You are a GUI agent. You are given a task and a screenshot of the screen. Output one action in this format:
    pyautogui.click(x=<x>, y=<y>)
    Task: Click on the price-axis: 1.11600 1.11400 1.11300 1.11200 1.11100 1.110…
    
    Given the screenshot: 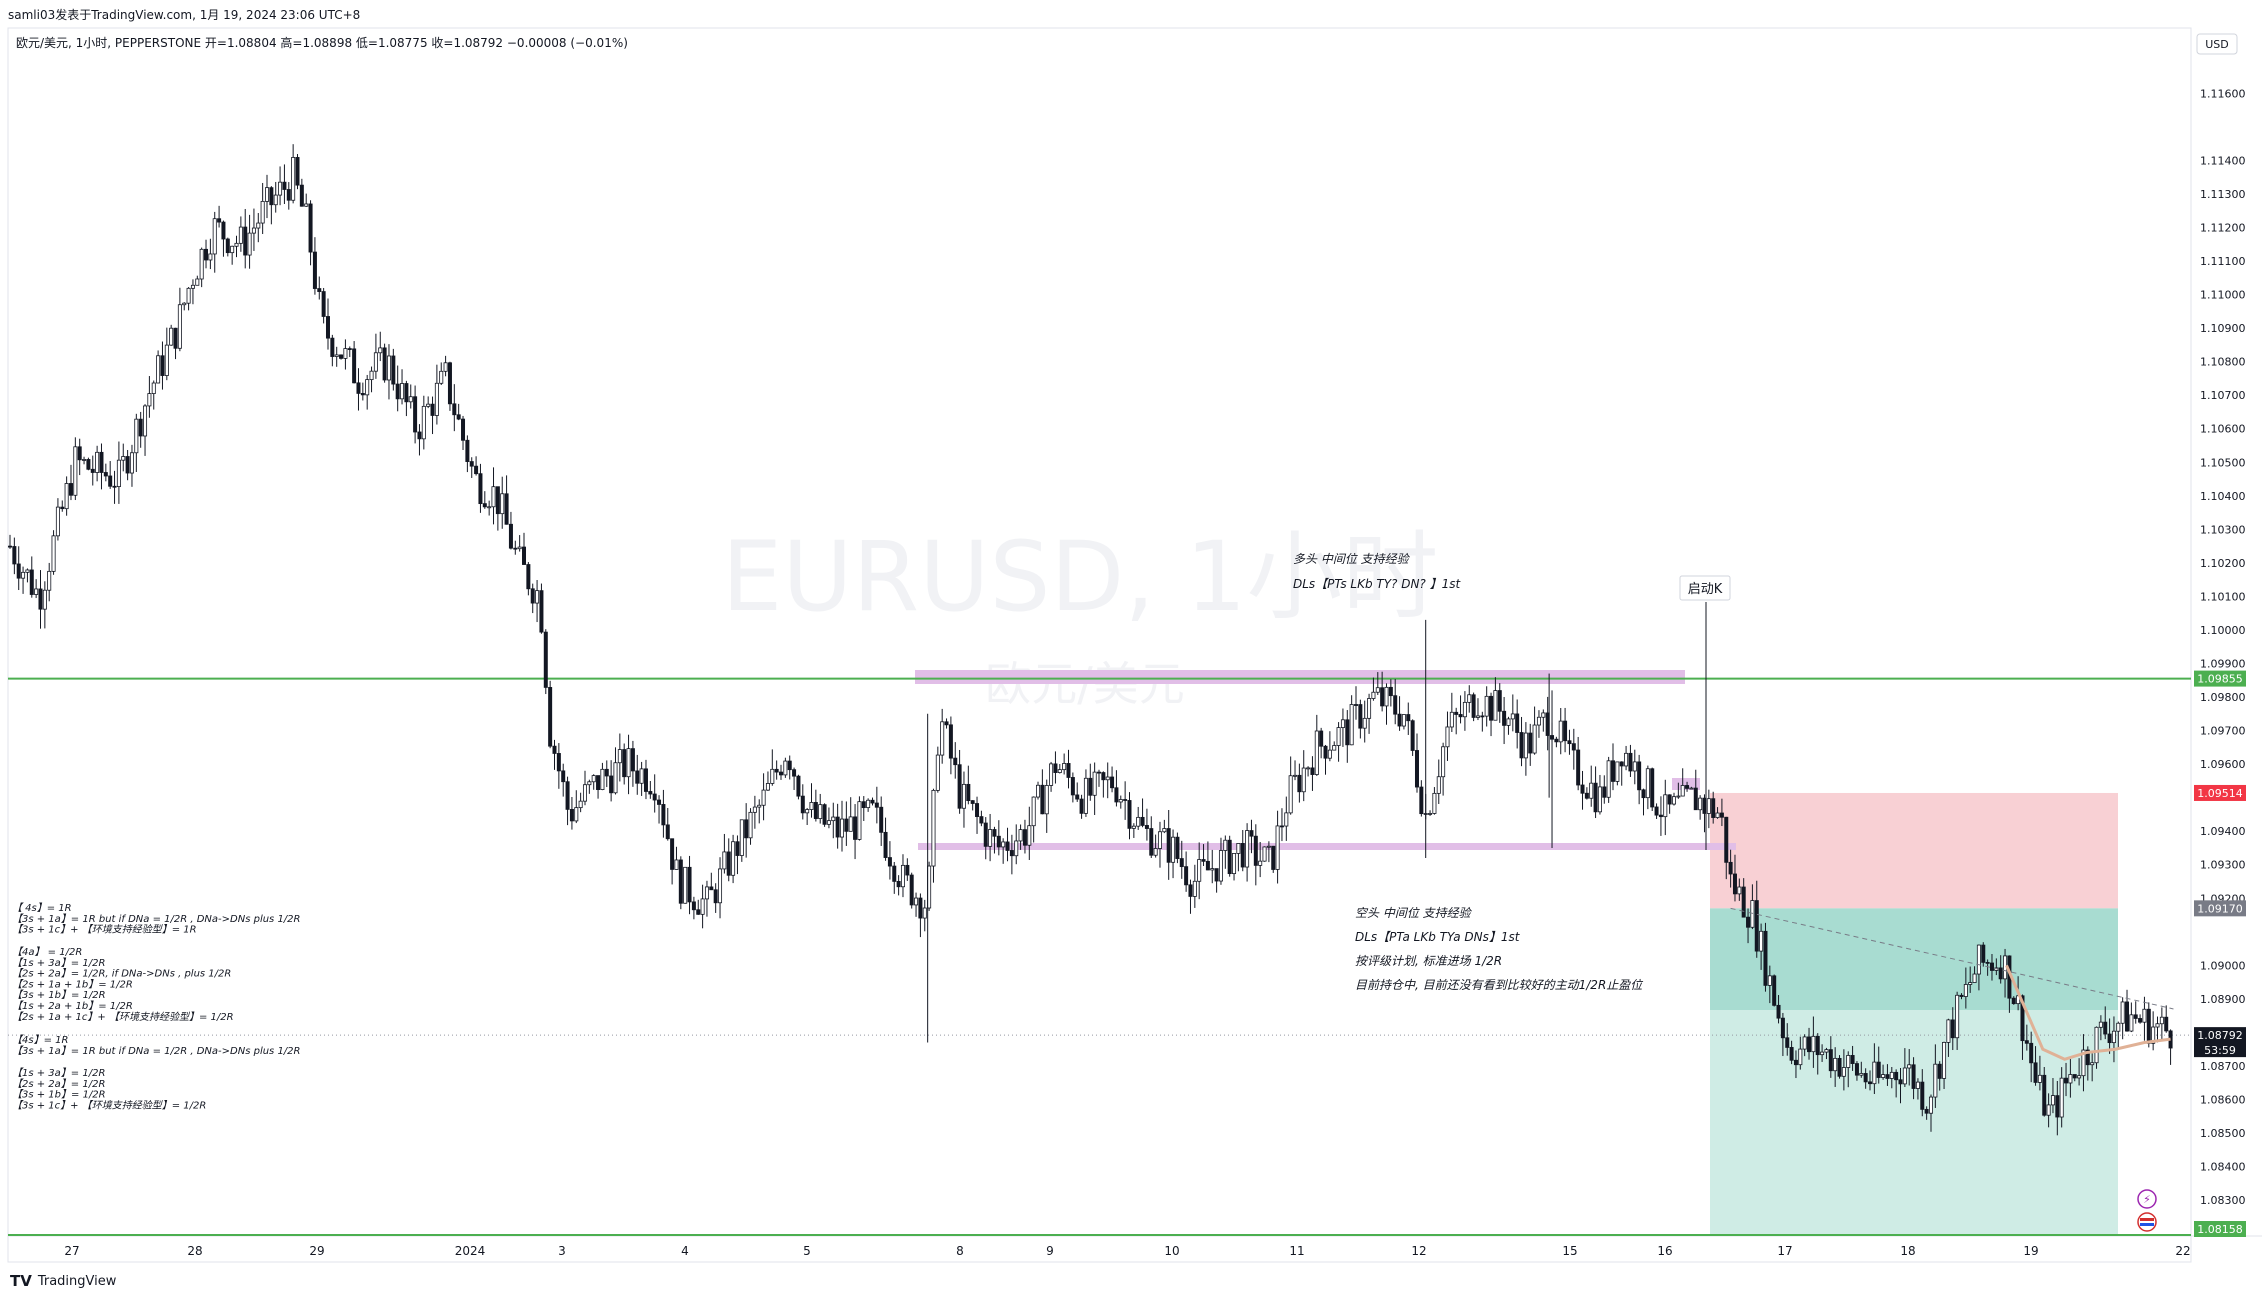 What is the action you would take?
    pyautogui.click(x=2223, y=647)
    